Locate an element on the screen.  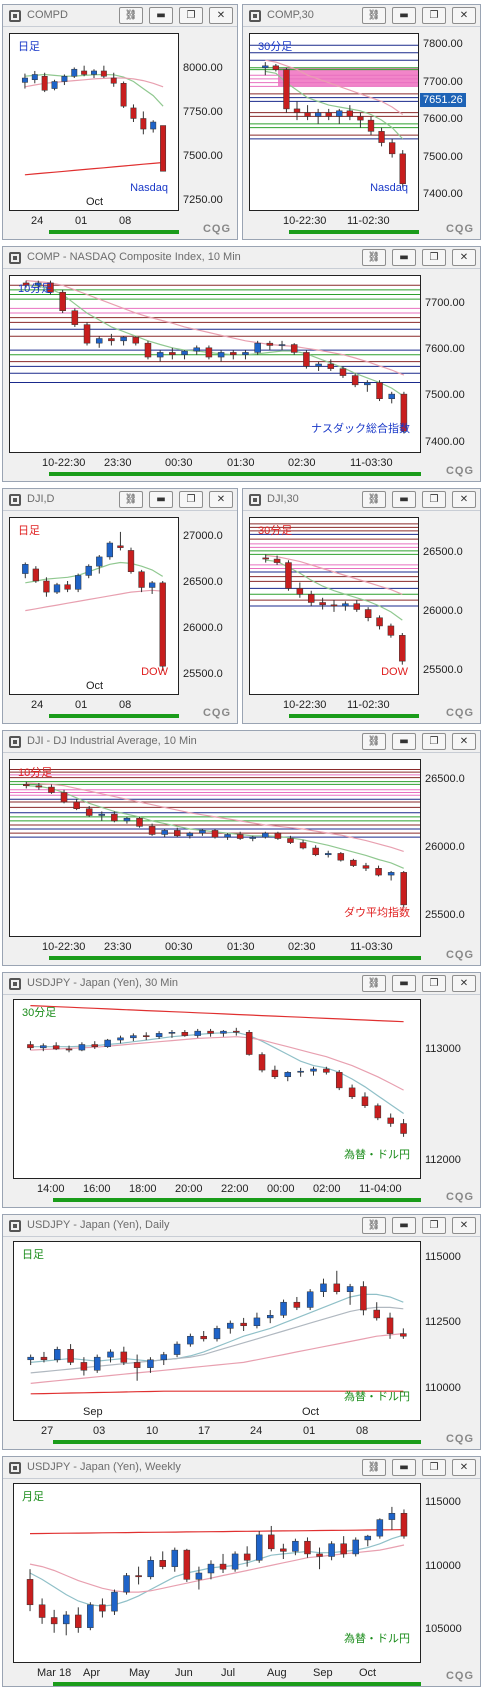
chart-plot-area: 日足 為替・ドル円 Sep Oct is located at coordinates (217, 1331).